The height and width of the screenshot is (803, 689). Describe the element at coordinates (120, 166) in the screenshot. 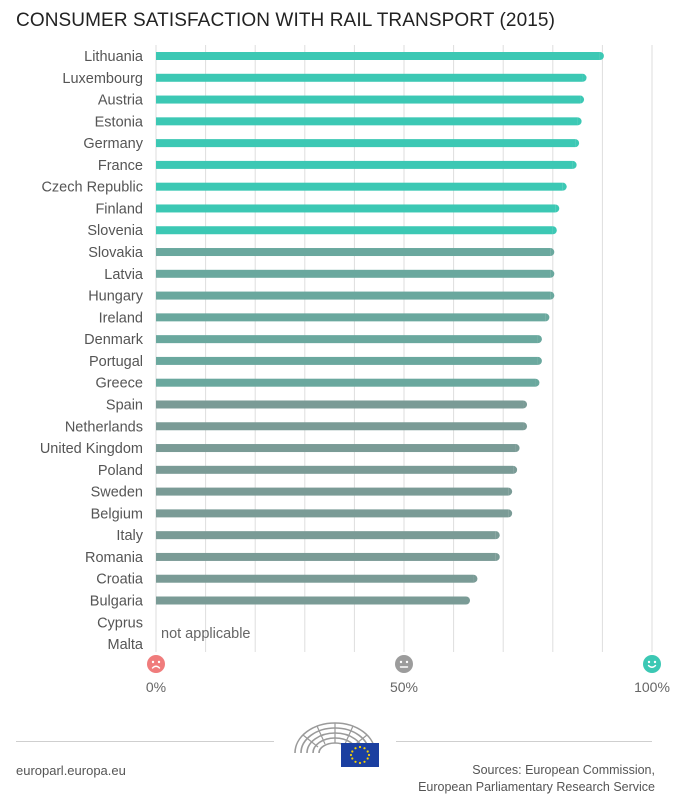

I see `category-label: France` at that location.